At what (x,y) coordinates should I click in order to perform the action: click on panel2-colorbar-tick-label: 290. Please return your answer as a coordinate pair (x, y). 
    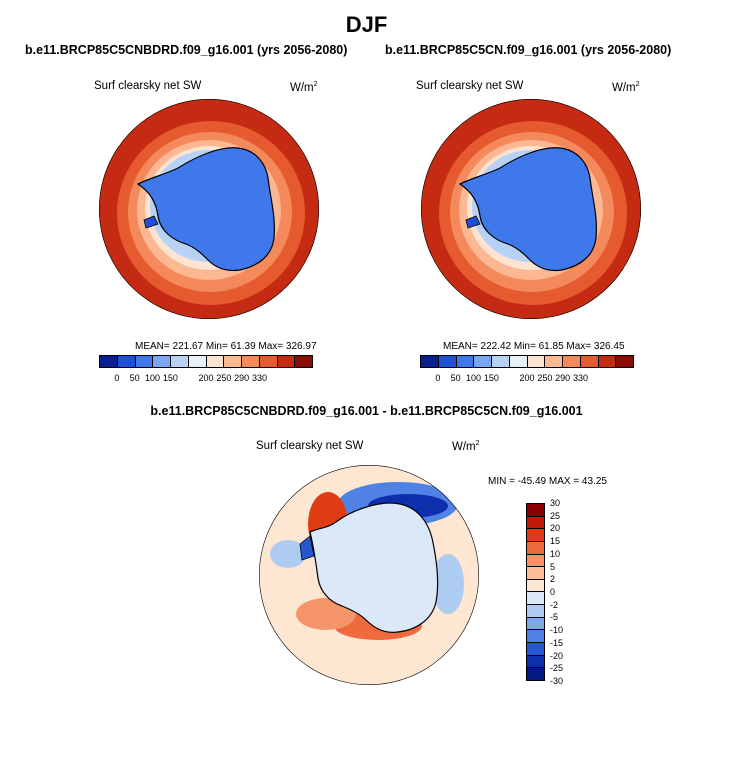
    Looking at the image, I should click on (563, 378).